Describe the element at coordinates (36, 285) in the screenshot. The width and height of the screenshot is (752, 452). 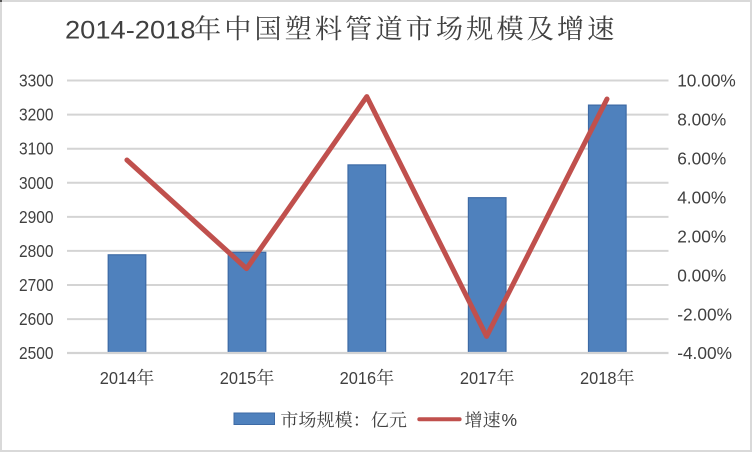
I see `svg-text: 2700` at that location.